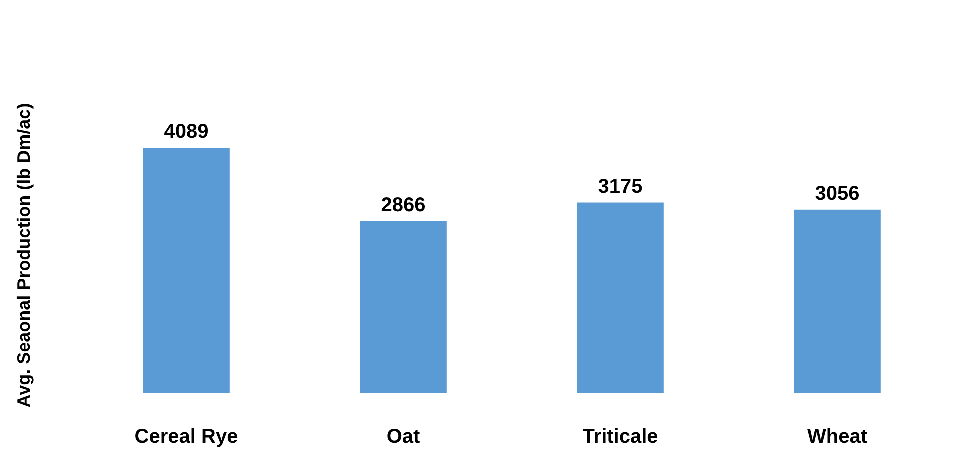  What do you see at coordinates (186, 132) in the screenshot?
I see `data-label: 4089` at bounding box center [186, 132].